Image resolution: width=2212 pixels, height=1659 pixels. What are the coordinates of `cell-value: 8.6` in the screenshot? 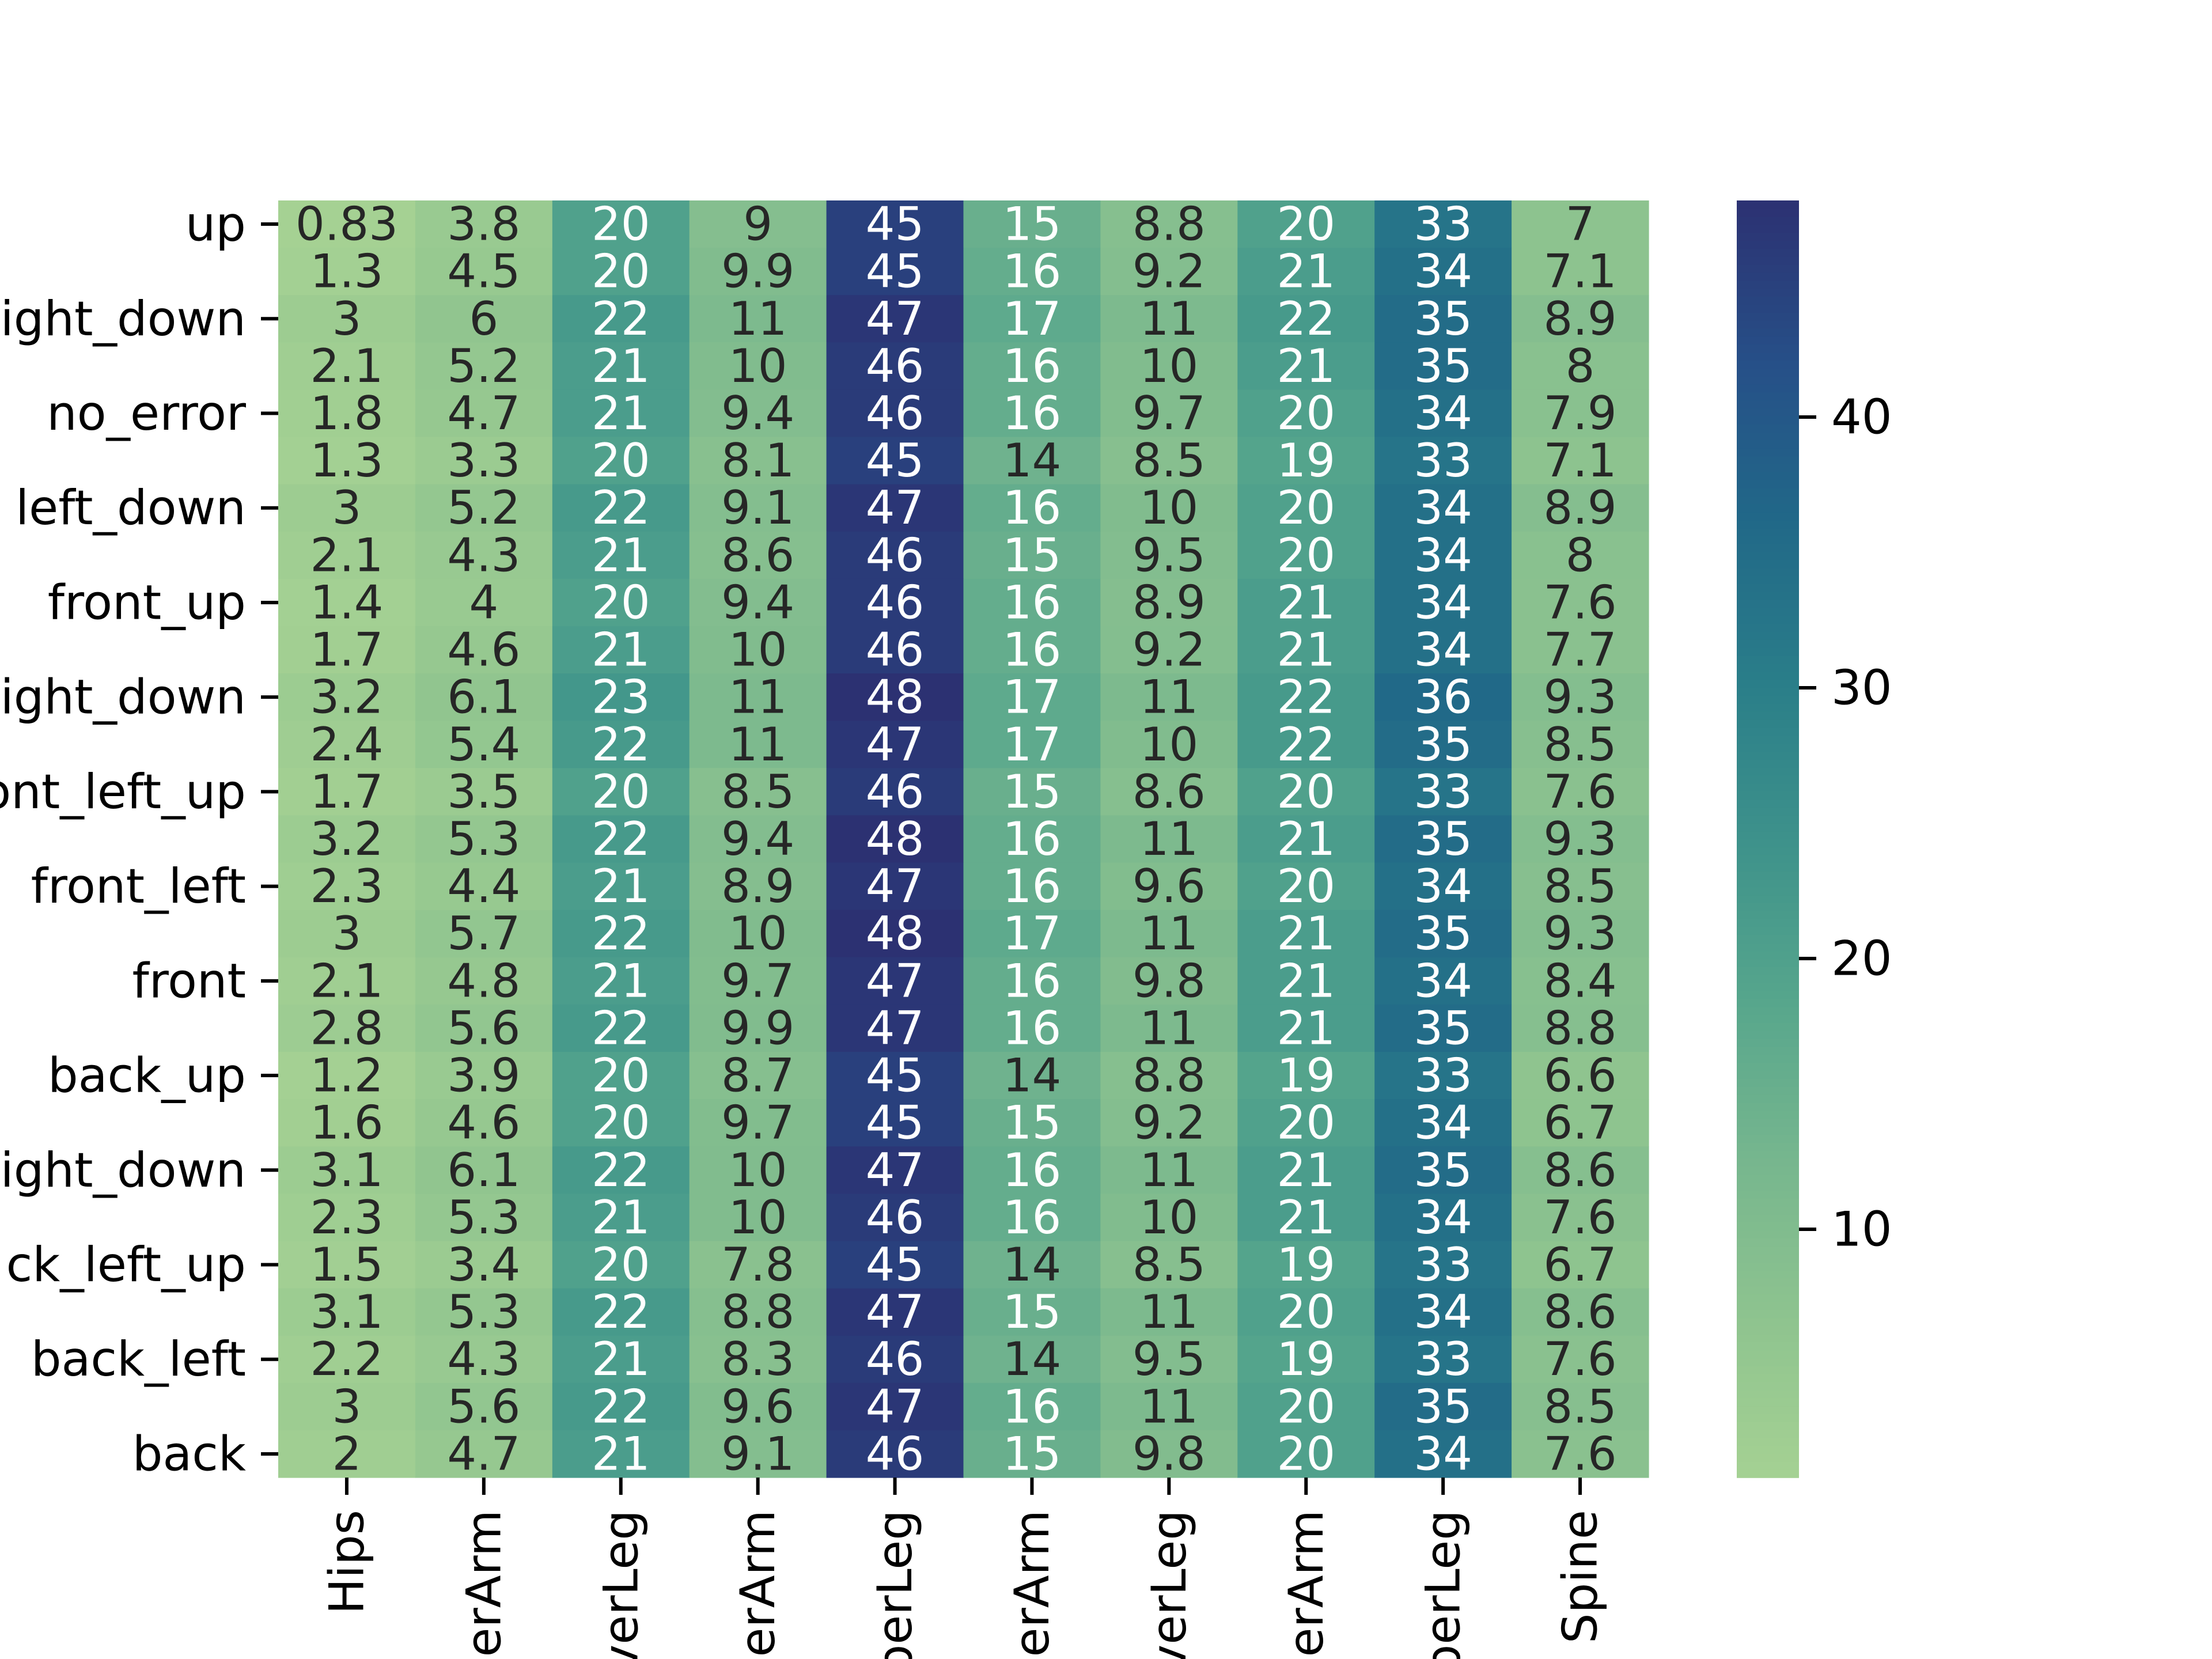 It's located at (1579, 1312).